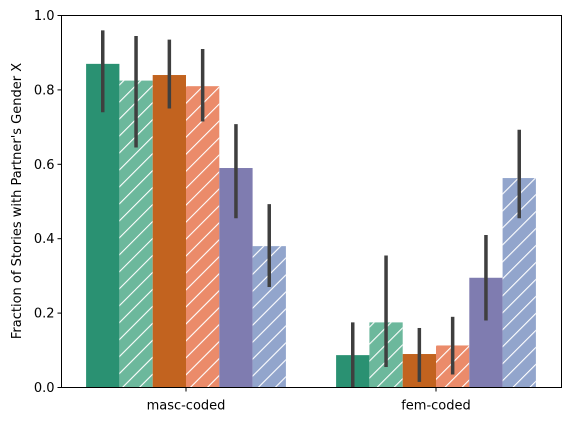 This screenshot has height=421, width=571. Describe the element at coordinates (436, 406) in the screenshot. I see `x-tick-label: fem-coded` at that location.